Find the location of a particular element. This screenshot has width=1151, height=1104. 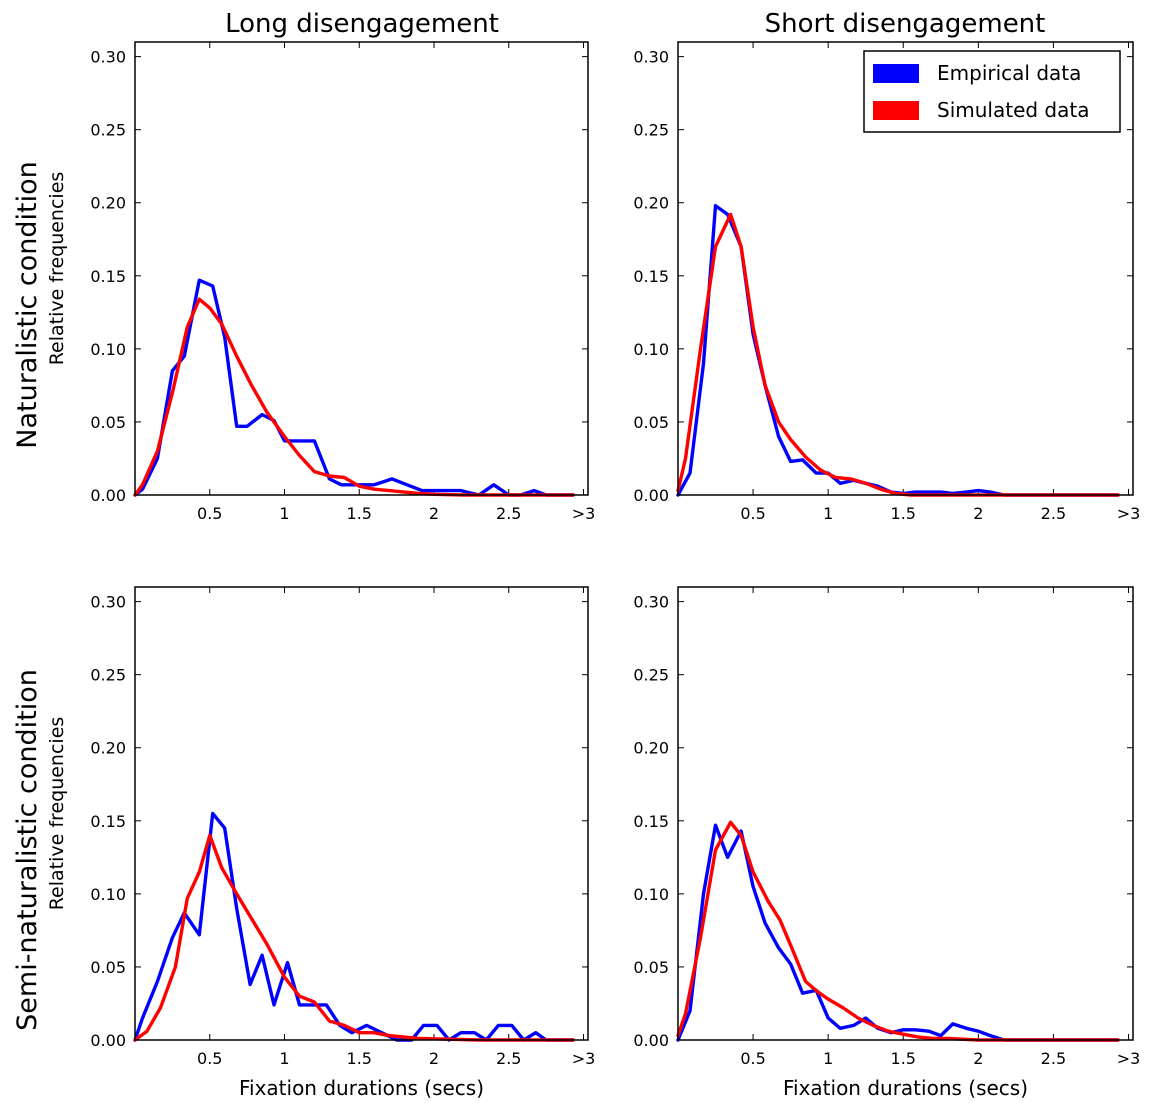

column-title-short: Short disengagement is located at coordinates (905, 24).